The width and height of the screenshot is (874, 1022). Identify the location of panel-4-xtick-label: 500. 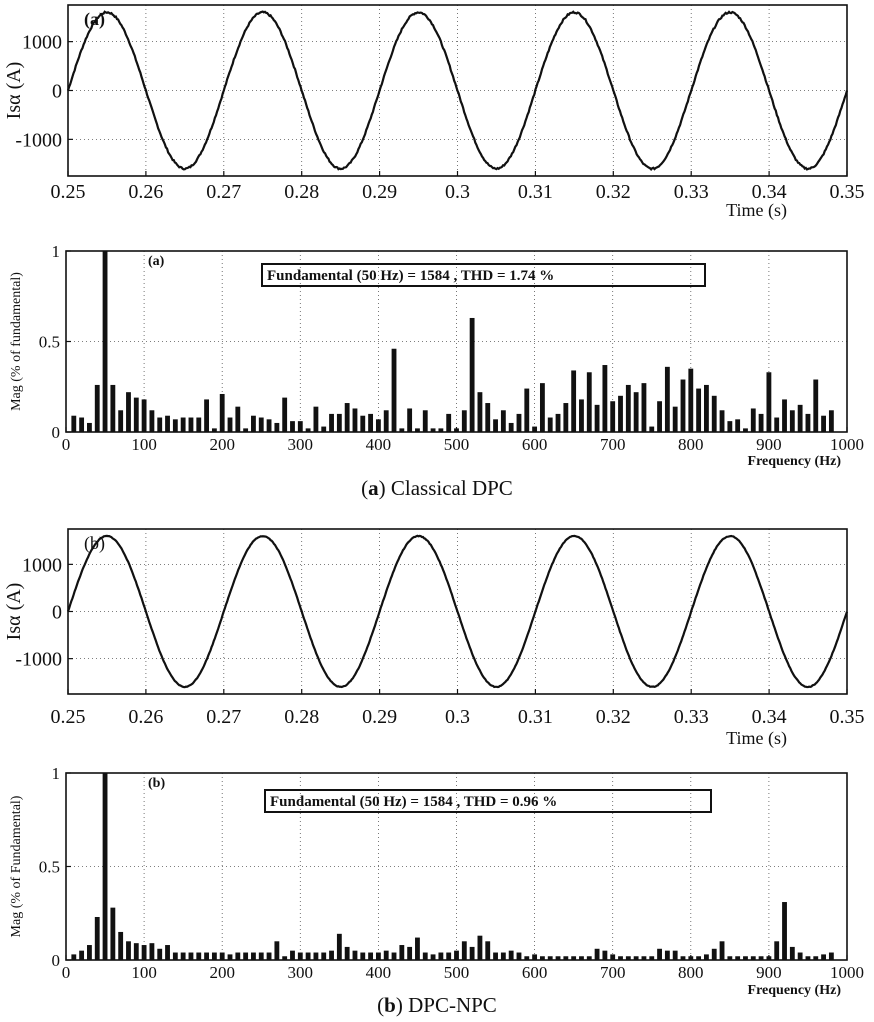
(457, 972).